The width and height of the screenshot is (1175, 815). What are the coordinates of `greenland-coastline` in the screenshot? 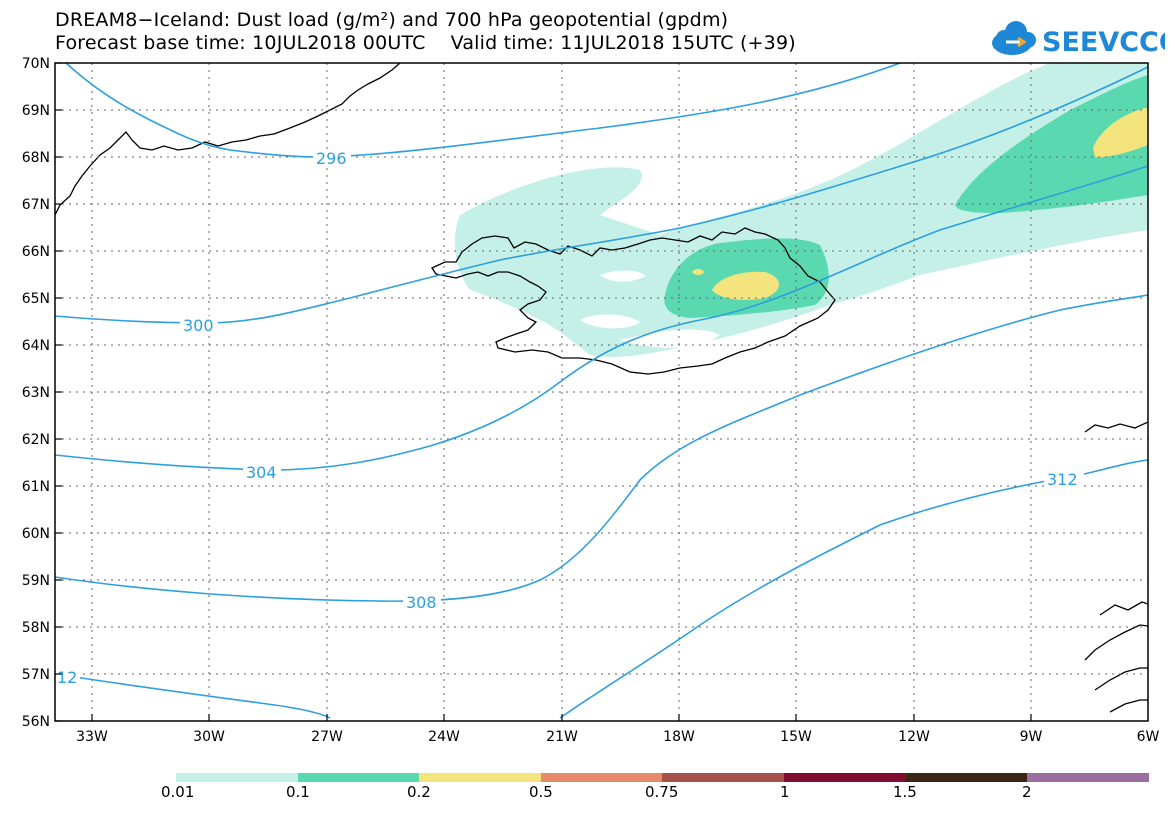 It's located at (228, 139).